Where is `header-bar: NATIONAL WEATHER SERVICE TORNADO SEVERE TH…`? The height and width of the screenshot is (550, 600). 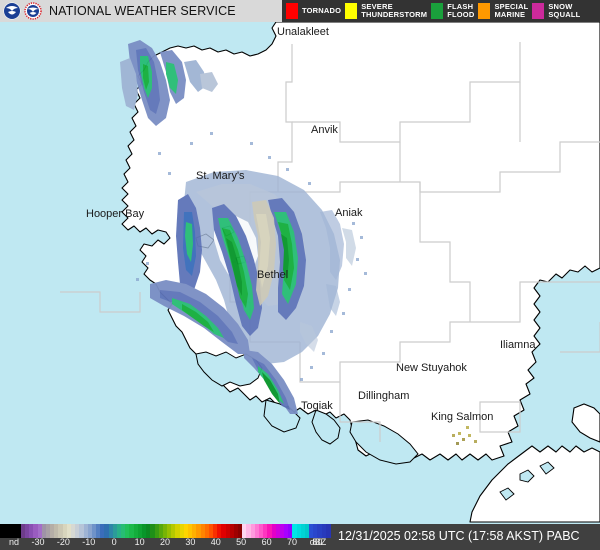
header-bar: NATIONAL WEATHER SERVICE TORNADO SEVERE TH… is located at coordinates (300, 11).